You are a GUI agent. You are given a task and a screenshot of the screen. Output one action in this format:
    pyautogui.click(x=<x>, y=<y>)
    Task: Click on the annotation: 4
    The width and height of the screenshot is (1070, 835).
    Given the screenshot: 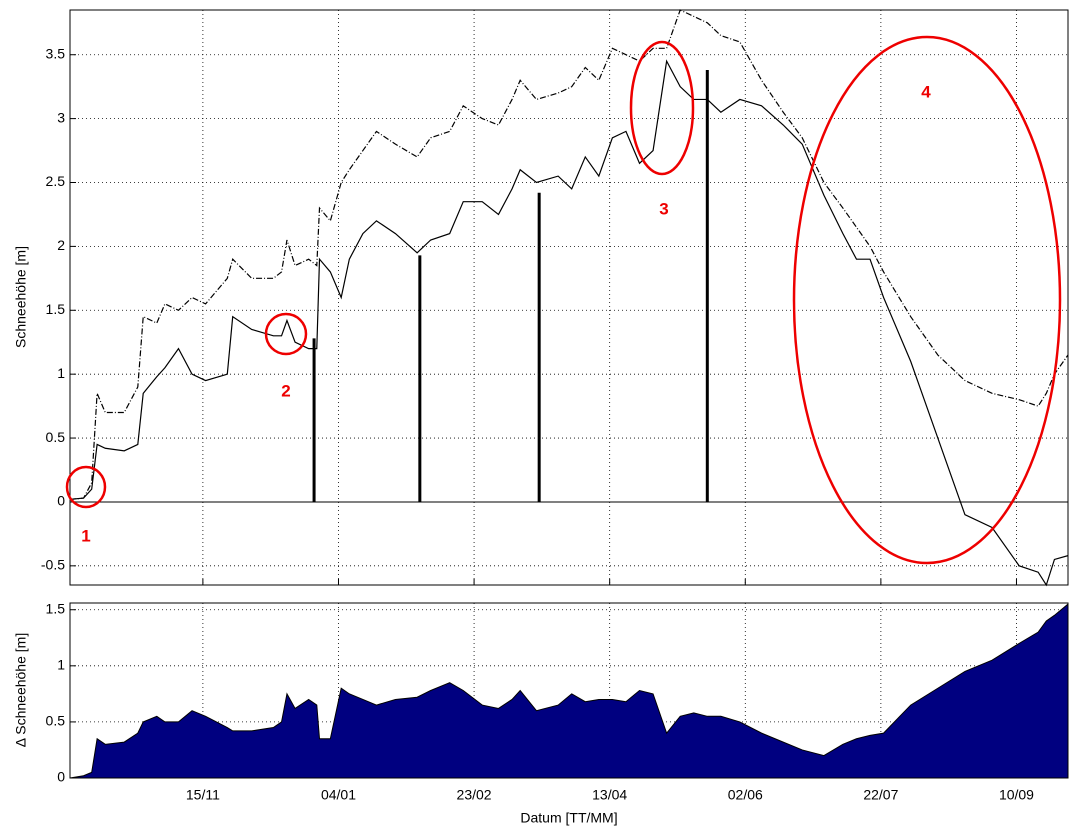 What is the action you would take?
    pyautogui.click(x=926, y=91)
    